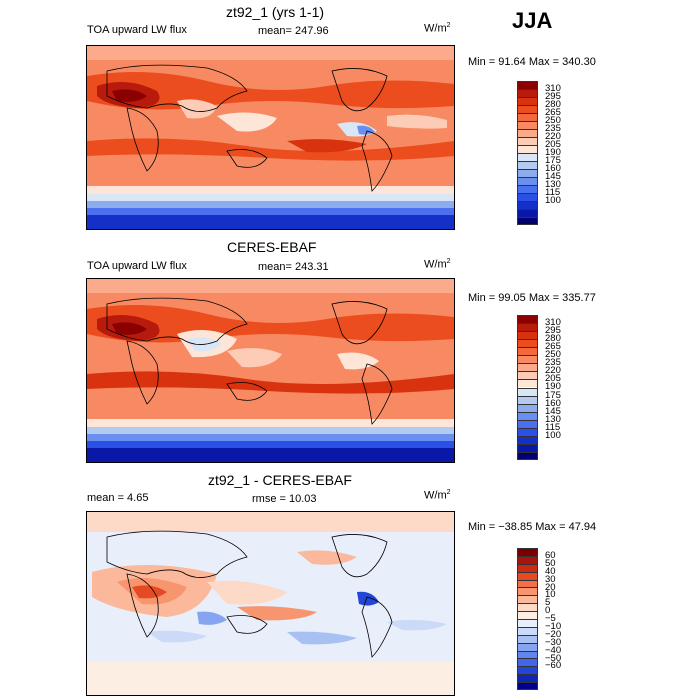 This screenshot has width=700, height=700. What do you see at coordinates (553, 658) in the screenshot?
I see `colorbar-tick-label: −50` at bounding box center [553, 658].